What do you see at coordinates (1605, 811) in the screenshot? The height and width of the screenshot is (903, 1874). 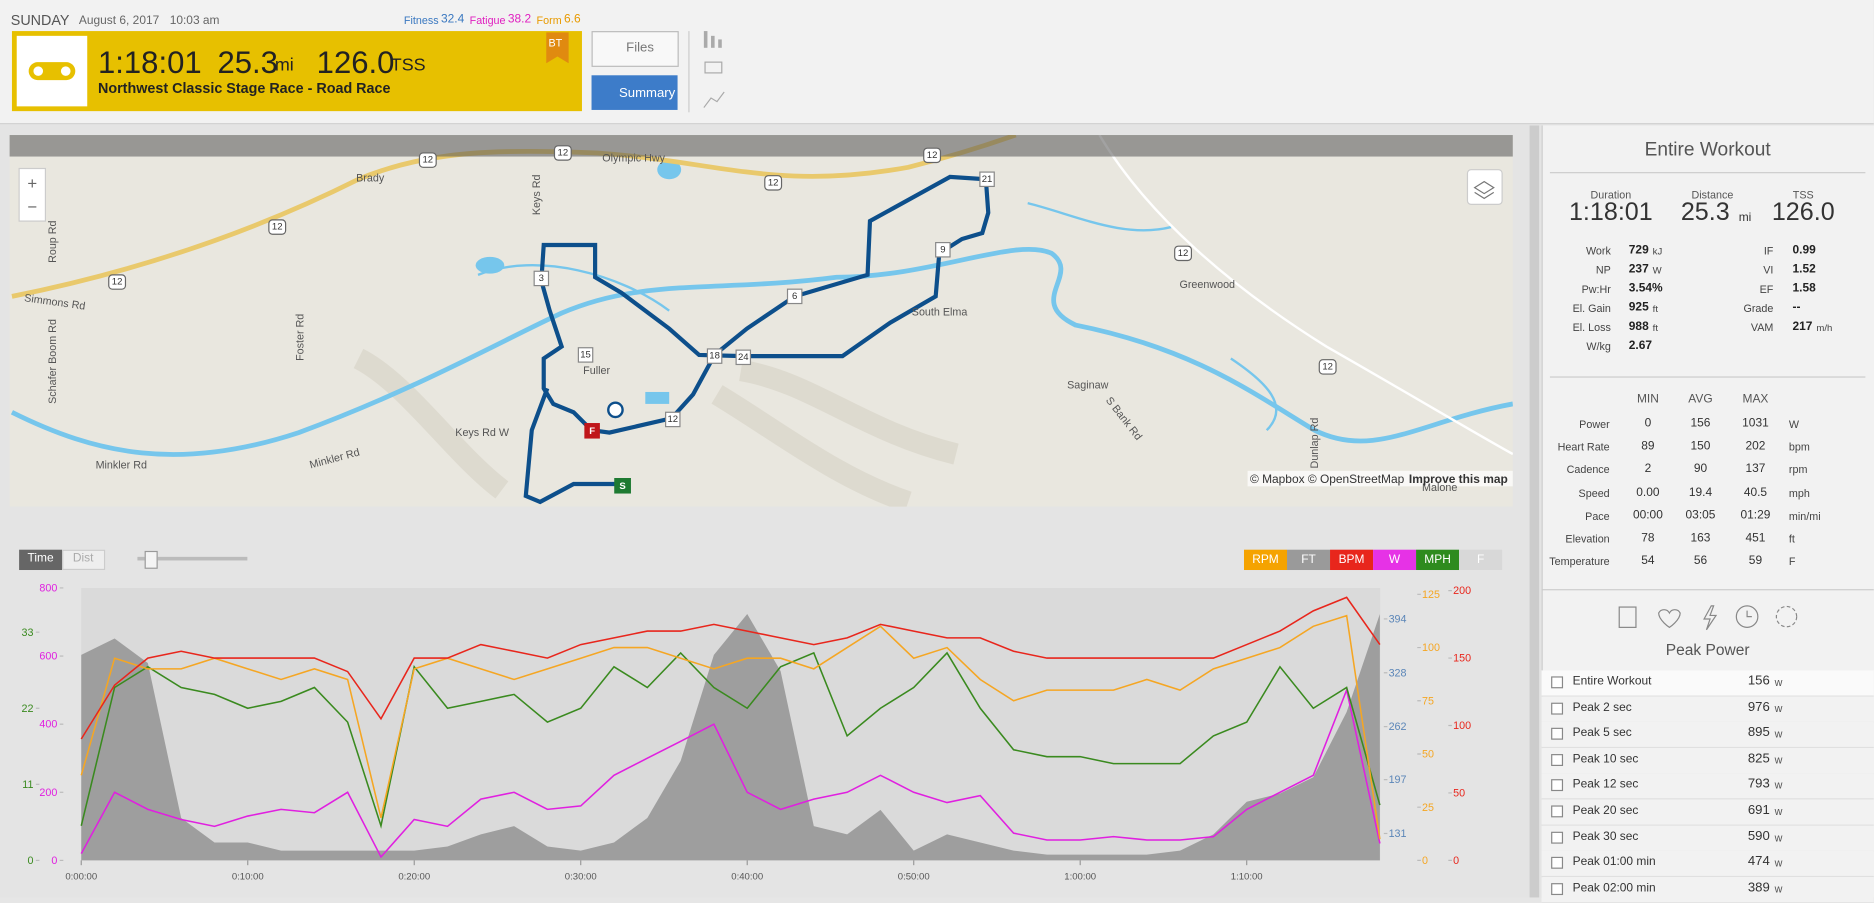 I see `peak-label: Peak 20 sec` at bounding box center [1605, 811].